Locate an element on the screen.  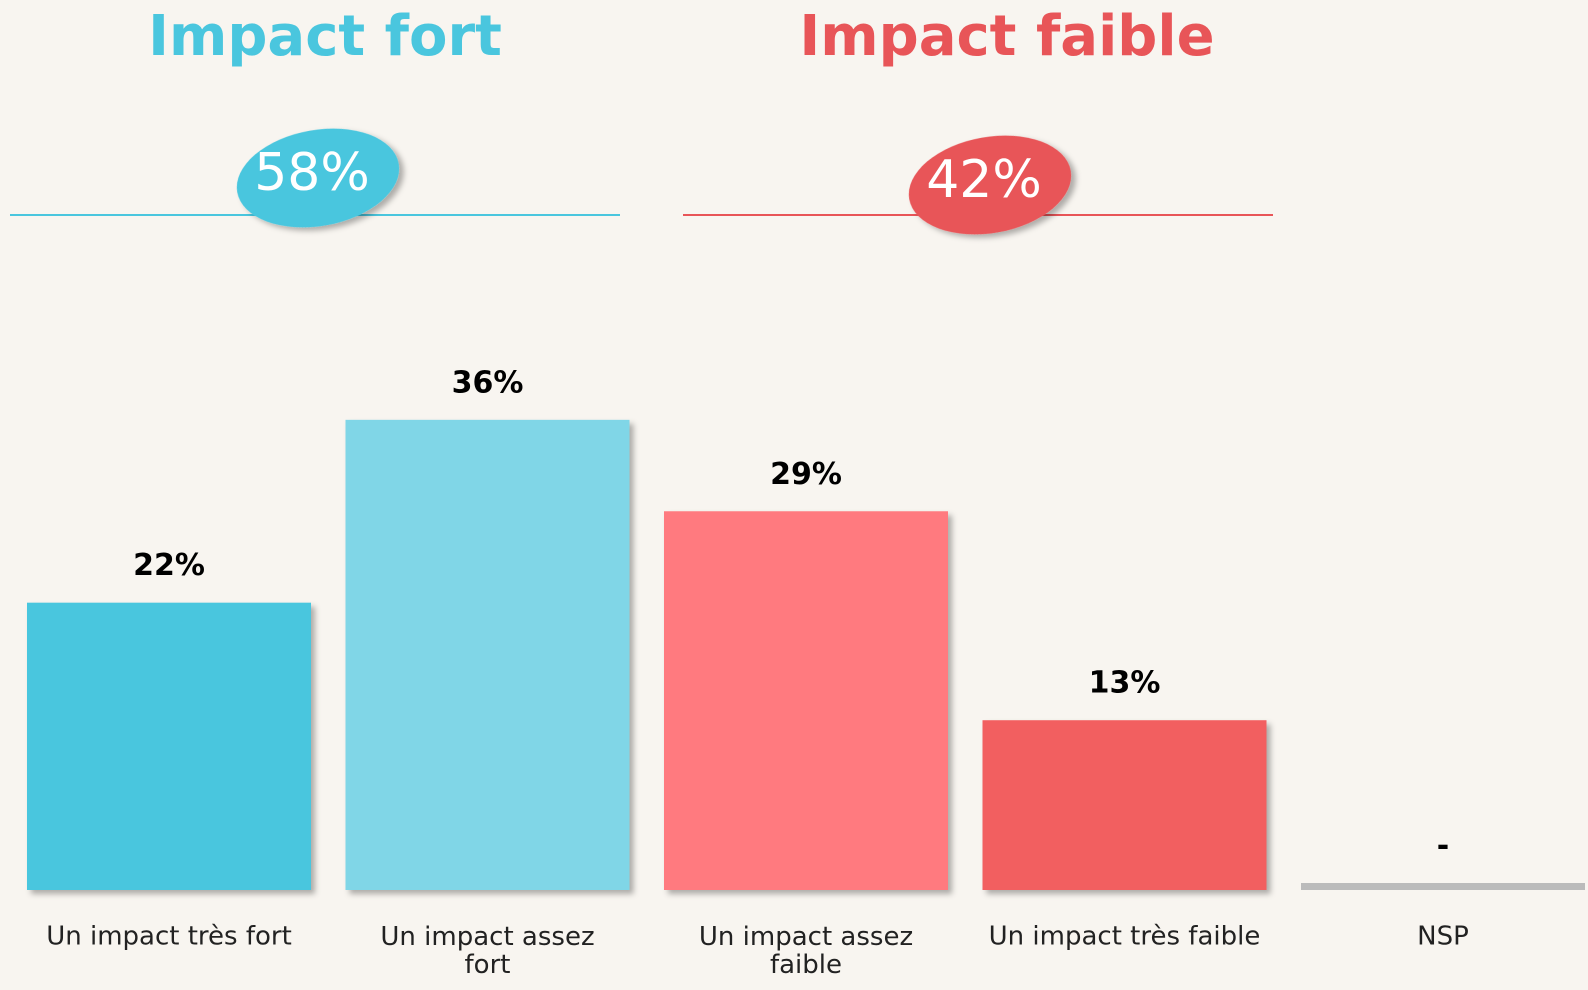
value-label: 36% is located at coordinates (488, 382).